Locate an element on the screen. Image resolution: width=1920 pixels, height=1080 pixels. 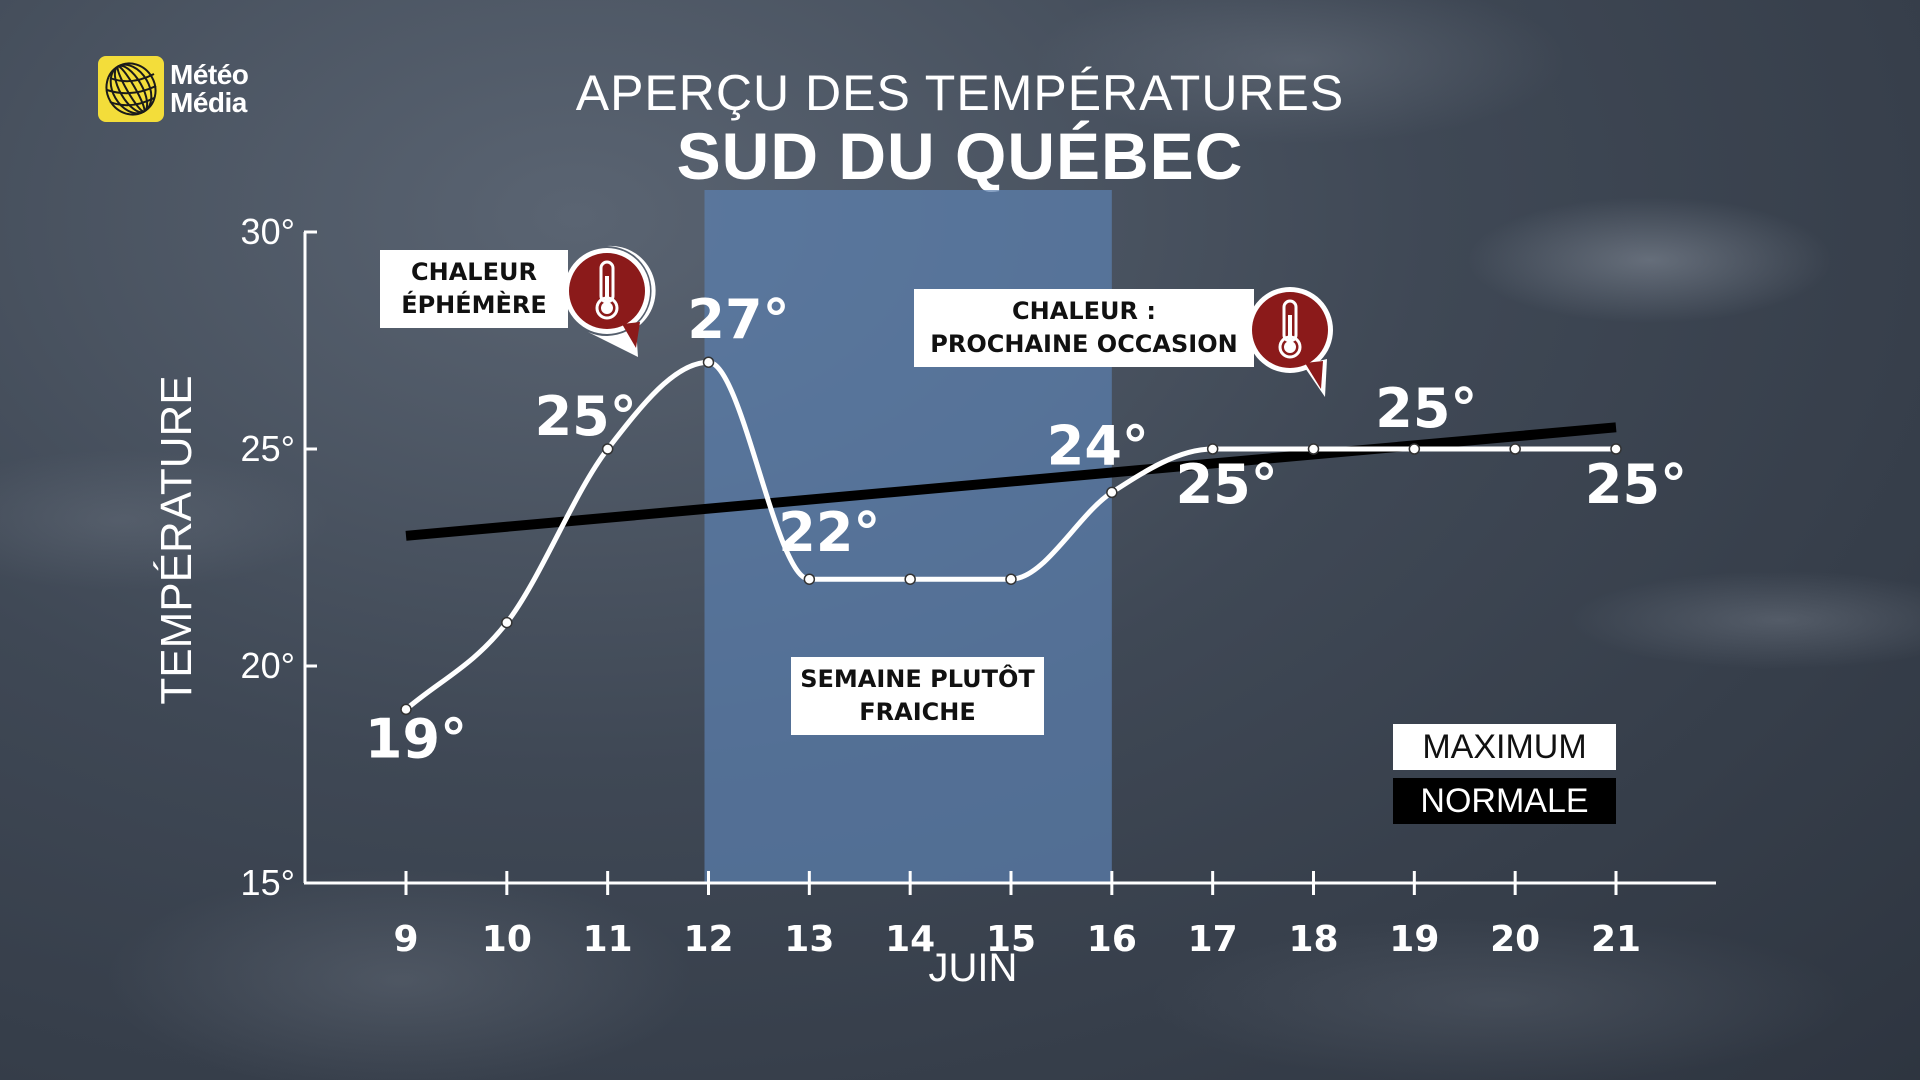
x-tick-label: 20 is located at coordinates (1515, 939).